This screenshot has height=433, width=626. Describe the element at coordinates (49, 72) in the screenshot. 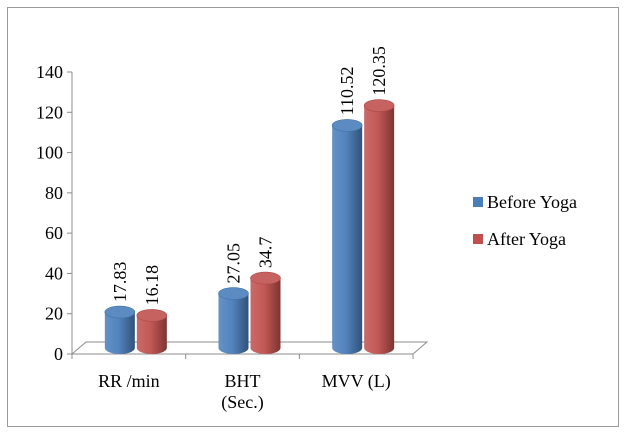

I see `y-tick-label: 140` at that location.